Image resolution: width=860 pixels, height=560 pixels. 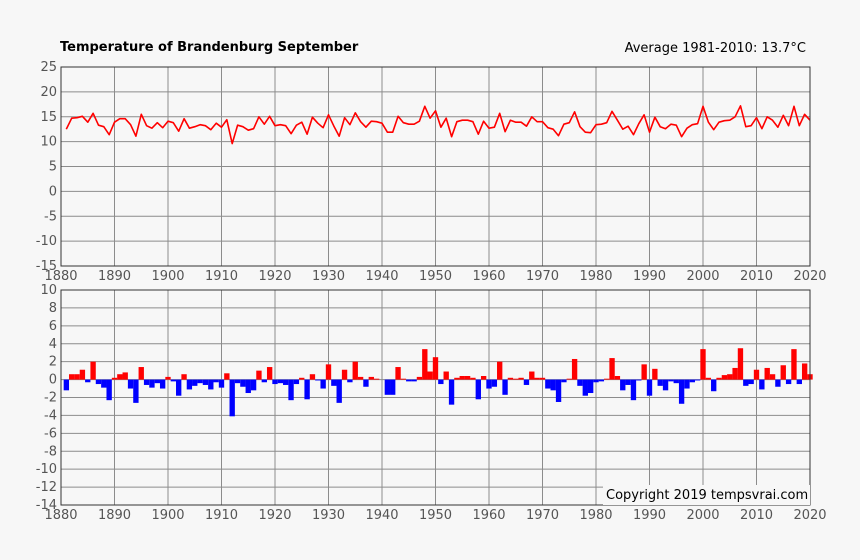 I want to click on y-tick-label: -4, so click(x=50, y=415).